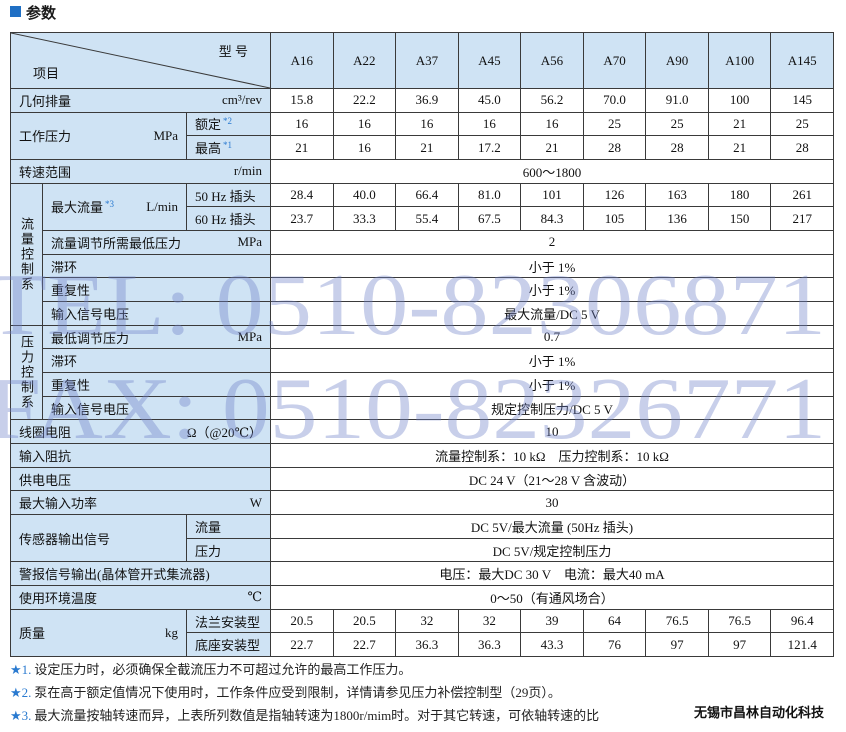 The height and width of the screenshot is (732, 846). I want to click on value-cell: 0.7, so click(552, 337).